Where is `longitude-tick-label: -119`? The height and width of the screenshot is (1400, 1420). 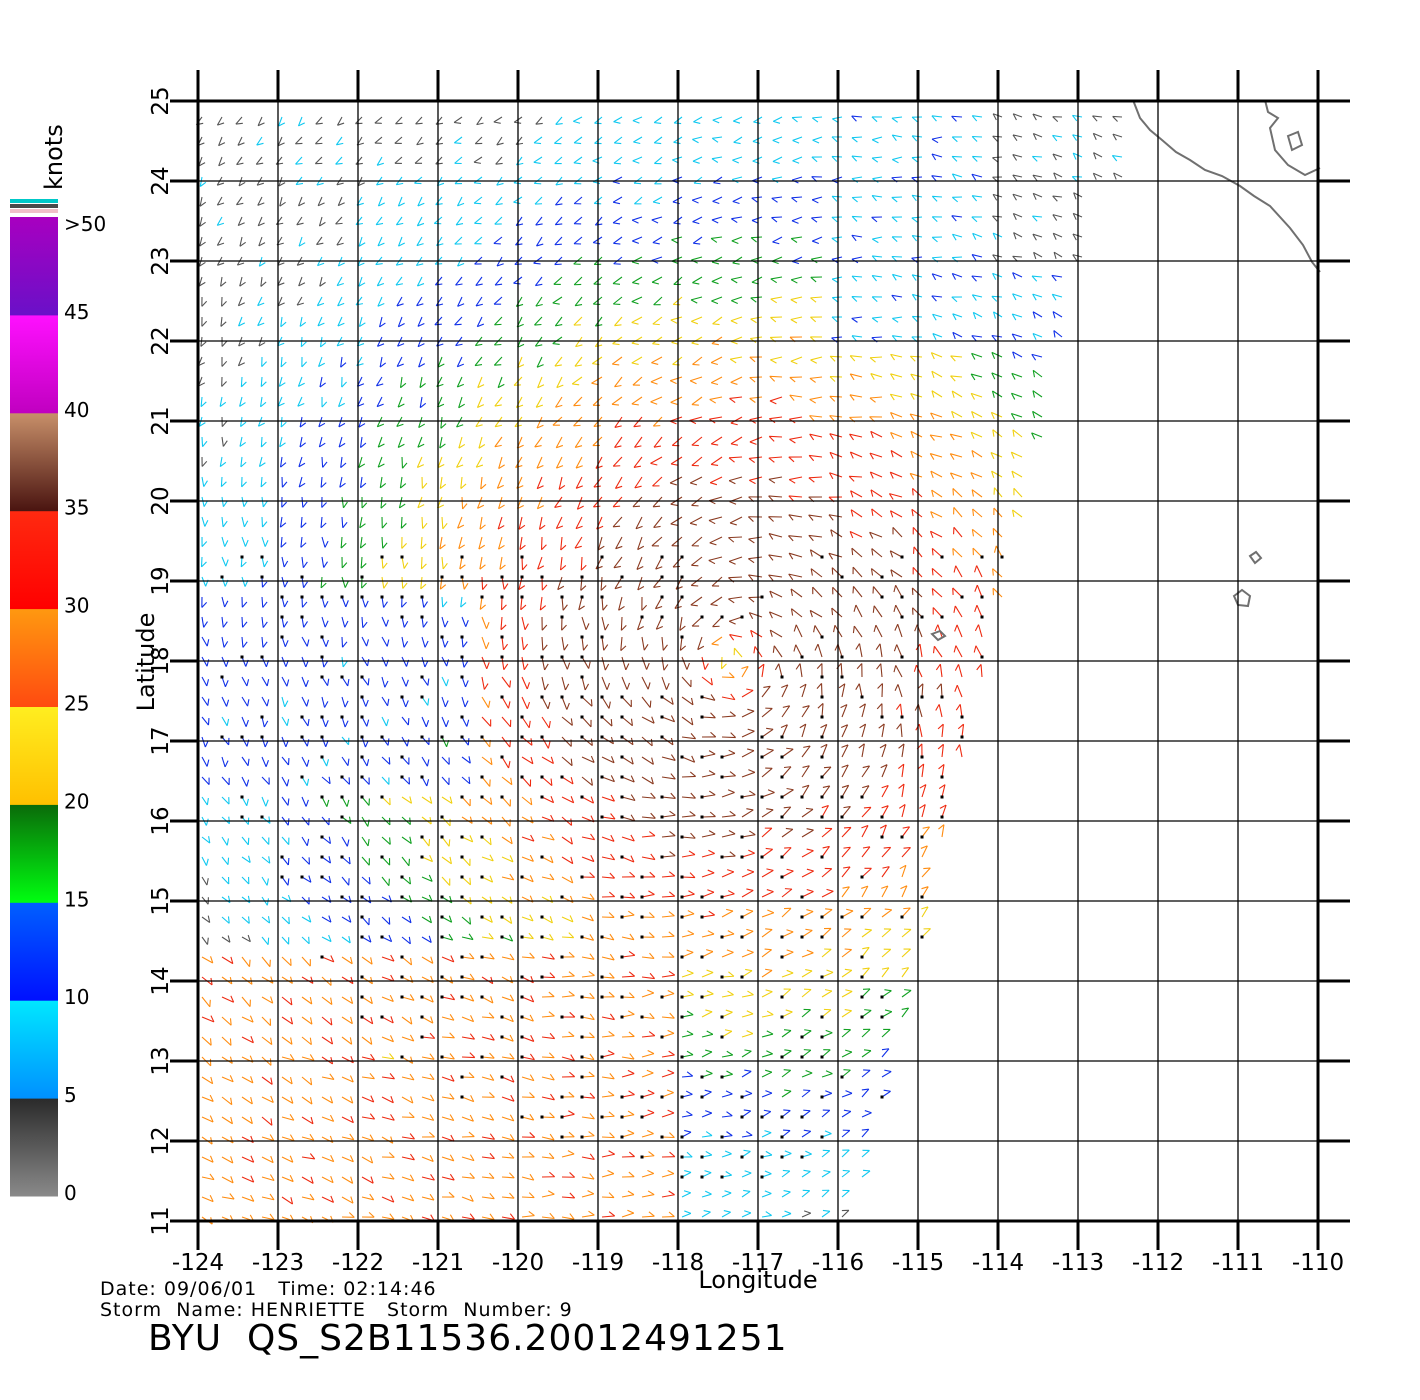
longitude-tick-label: -119 is located at coordinates (598, 1263).